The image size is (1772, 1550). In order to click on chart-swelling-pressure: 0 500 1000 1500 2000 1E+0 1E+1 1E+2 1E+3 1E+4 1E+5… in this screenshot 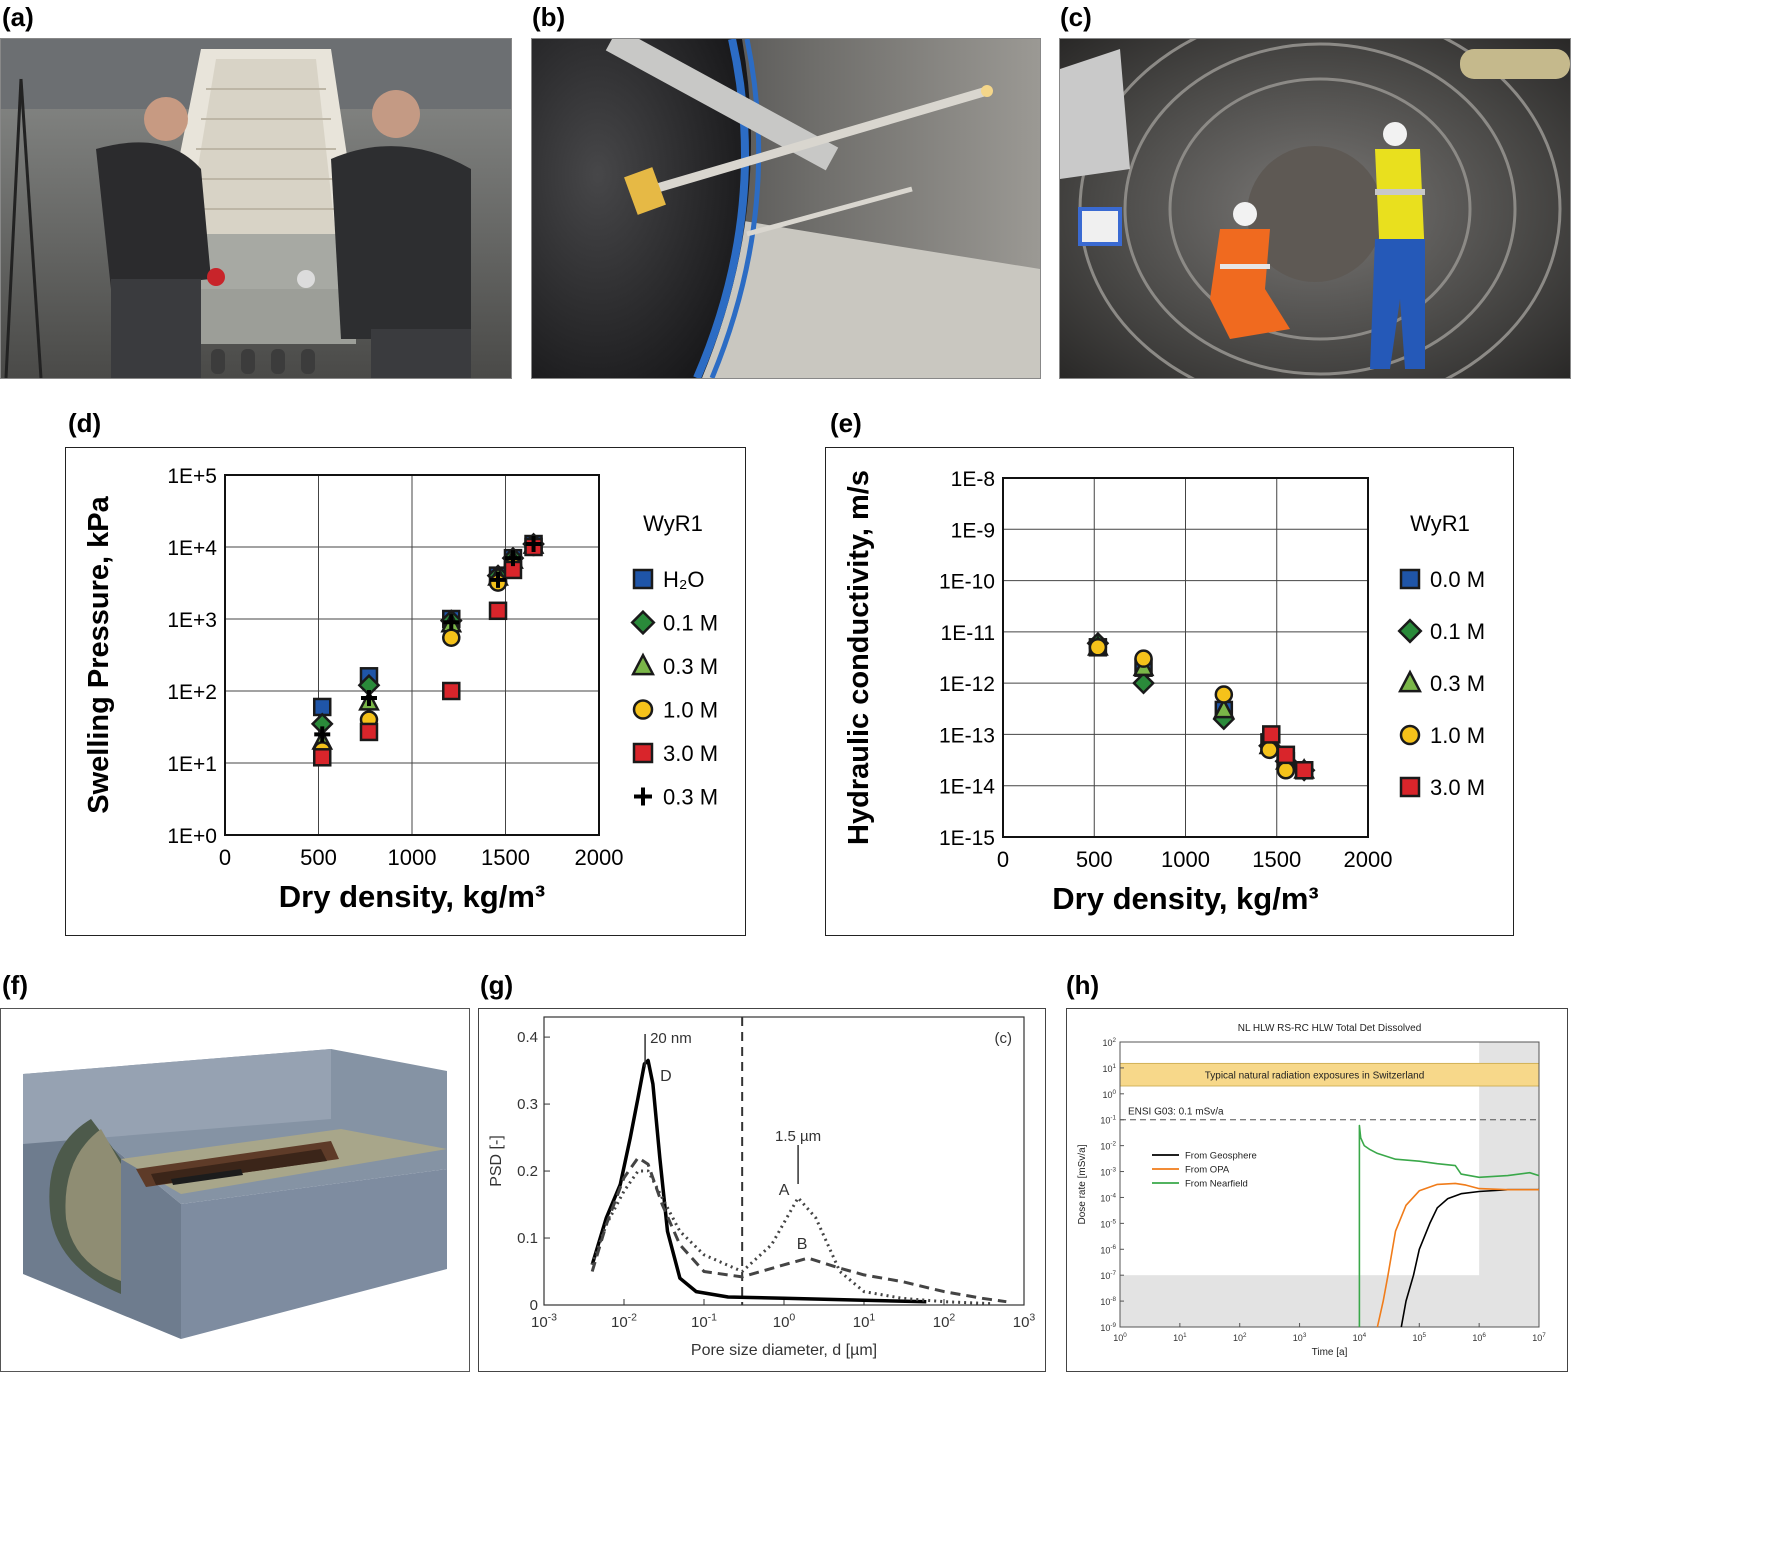, I will do `click(405, 691)`.